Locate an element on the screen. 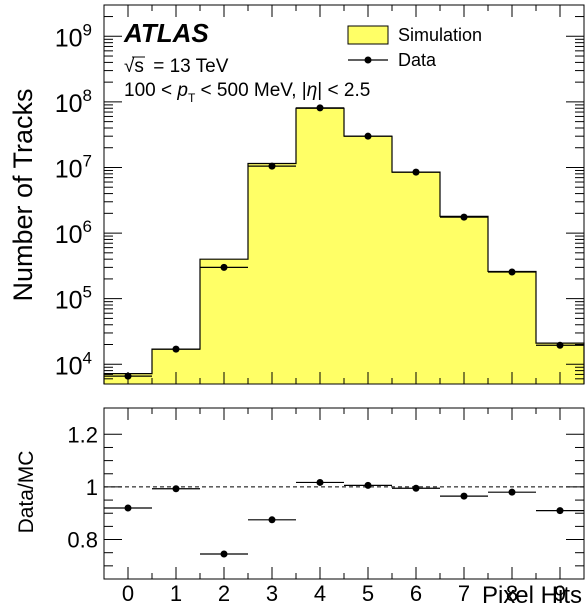  tick-exponent: 5 is located at coordinates (87, 292).